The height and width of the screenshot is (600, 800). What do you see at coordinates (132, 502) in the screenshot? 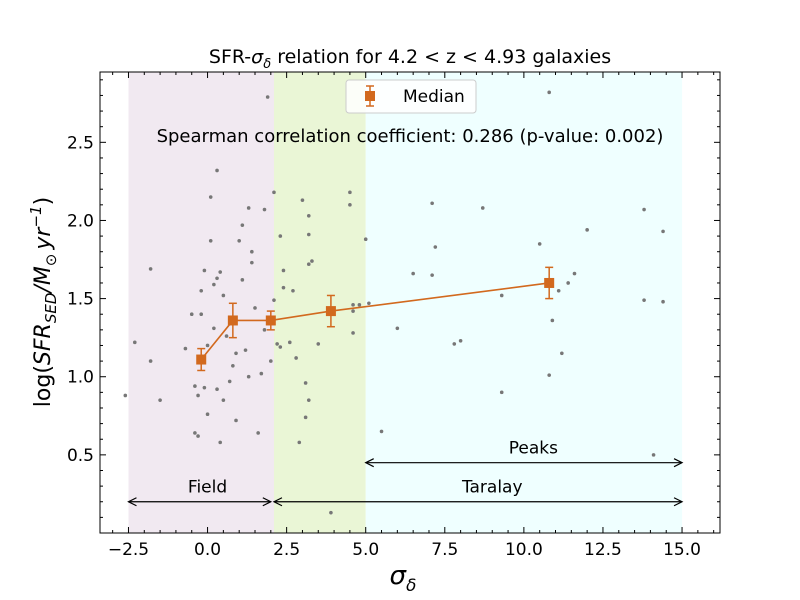
I see `arrow-field-head-left` at bounding box center [132, 502].